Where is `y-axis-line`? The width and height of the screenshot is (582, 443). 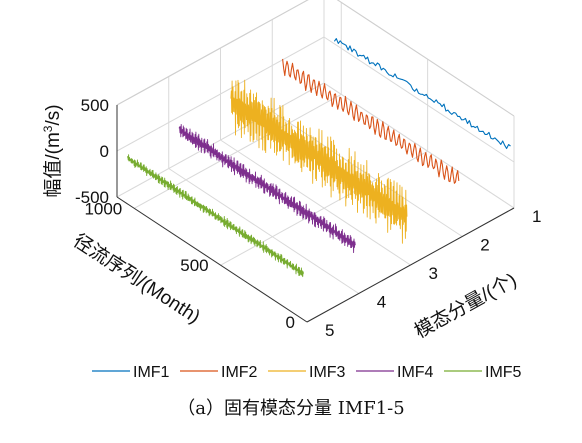
y-axis-line is located at coordinates (410, 265).